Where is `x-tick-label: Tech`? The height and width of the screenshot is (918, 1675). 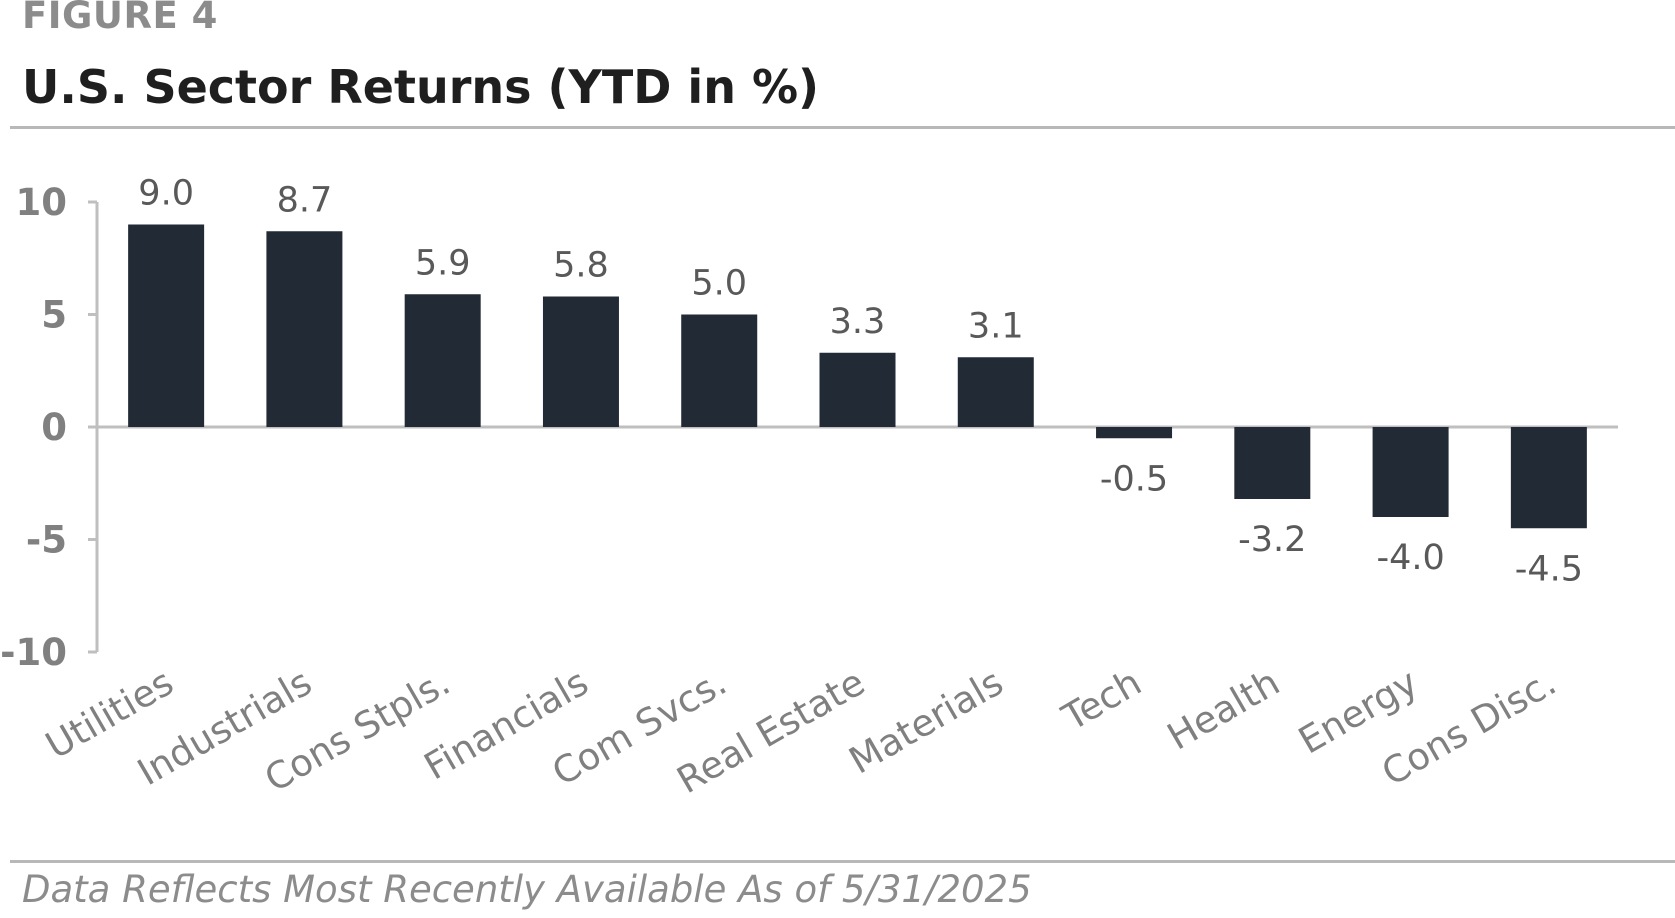 x-tick-label: Tech is located at coordinates (1101, 700).